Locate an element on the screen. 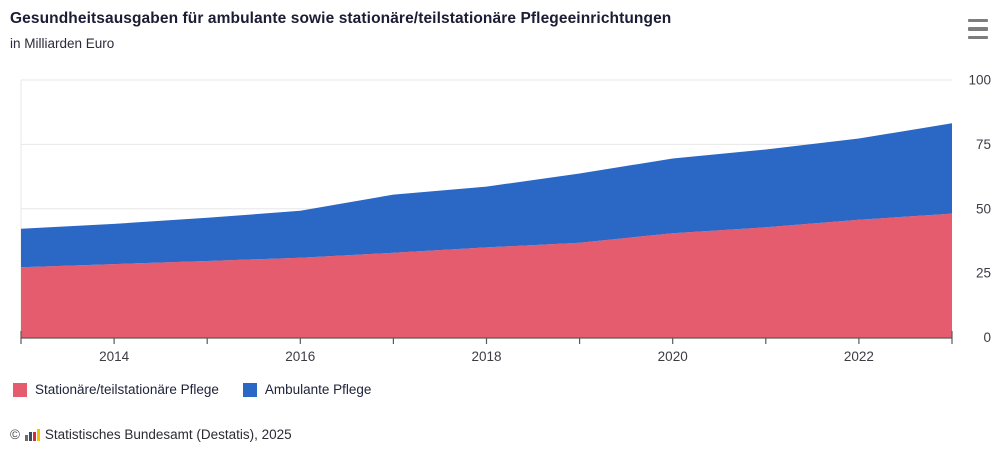 This screenshot has width=1000, height=450. legend-swatch-stationaere is located at coordinates (20, 389).